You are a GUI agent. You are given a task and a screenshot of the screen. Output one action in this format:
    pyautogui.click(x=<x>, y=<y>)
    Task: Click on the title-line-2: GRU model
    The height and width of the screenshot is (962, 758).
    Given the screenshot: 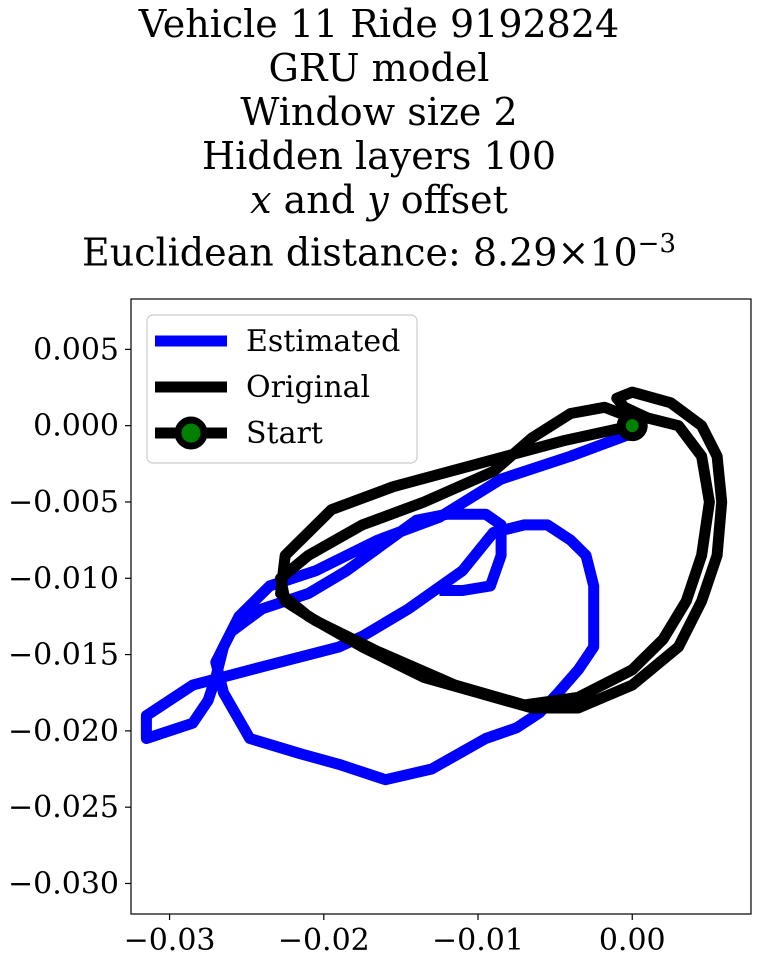 What is the action you would take?
    pyautogui.click(x=379, y=68)
    